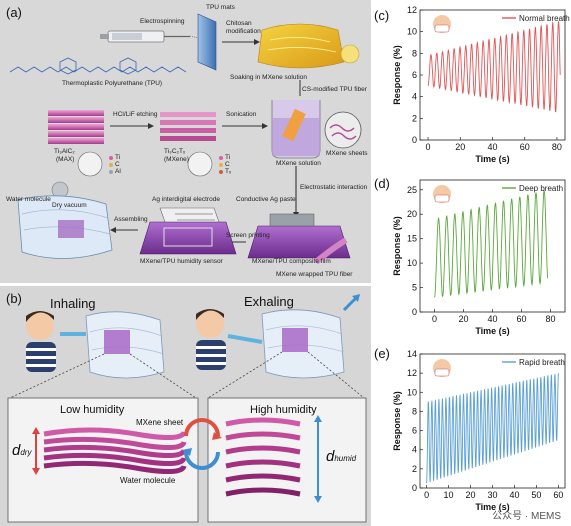  Describe the element at coordinates (181, 261) in the screenshot. I see `text-sensor: MXene/TPU humidity sensor` at that location.